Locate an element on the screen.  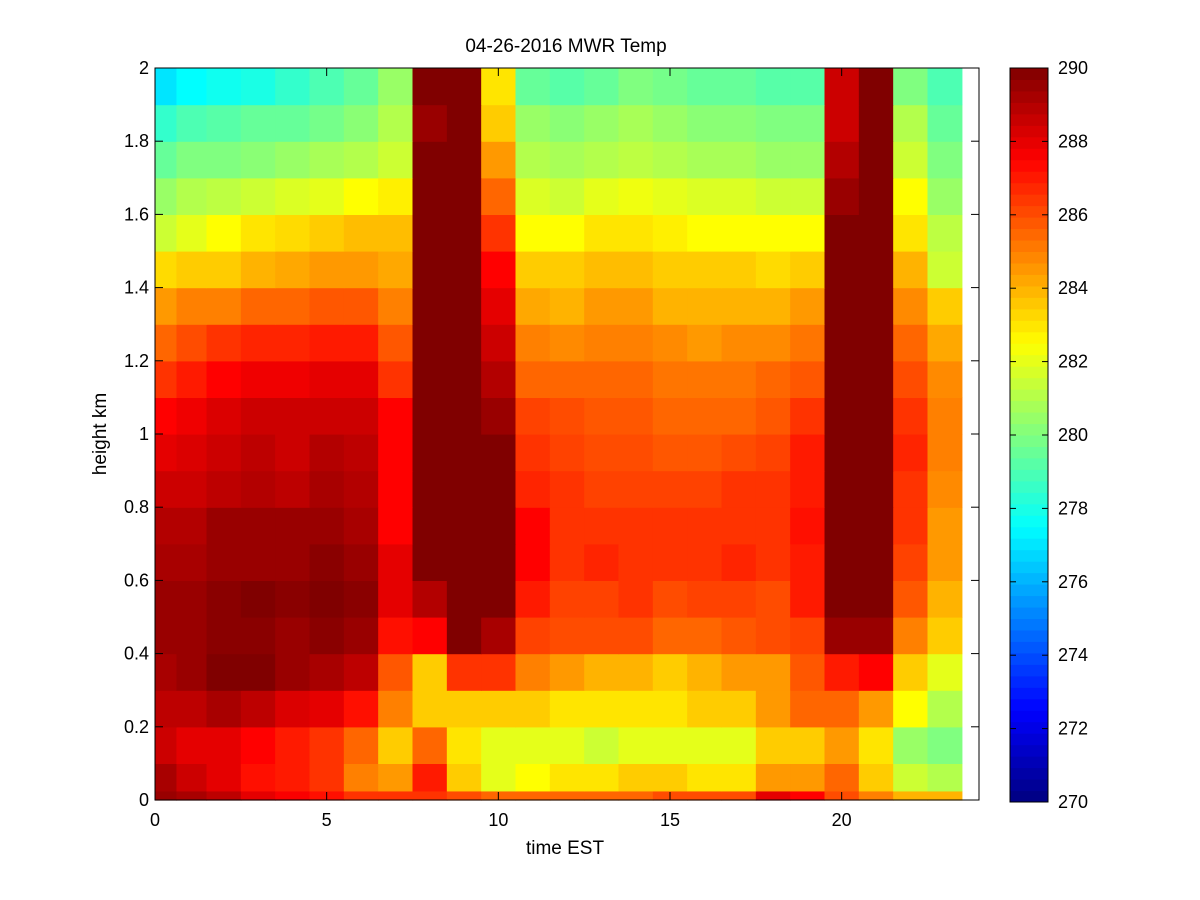
colorbar-tick-label: 282 is located at coordinates (1073, 362).